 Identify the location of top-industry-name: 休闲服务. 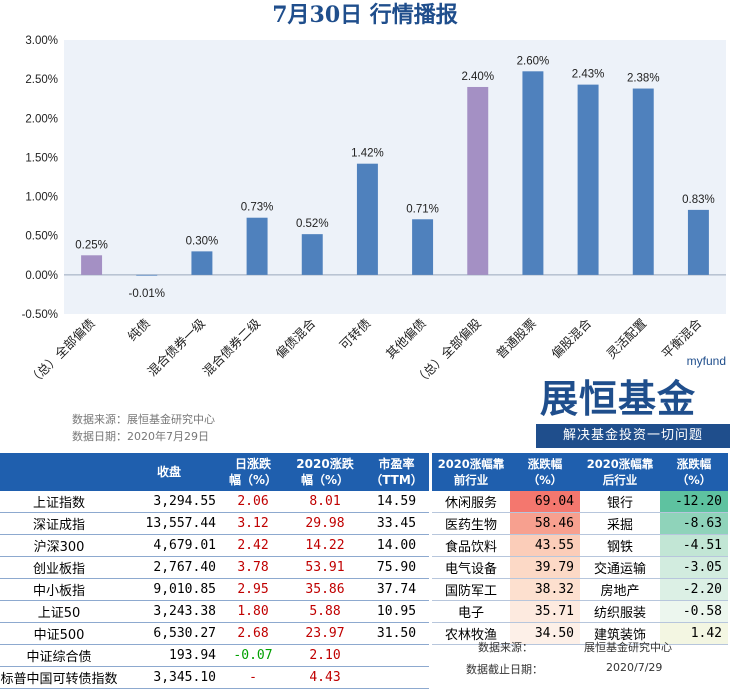
(471, 502).